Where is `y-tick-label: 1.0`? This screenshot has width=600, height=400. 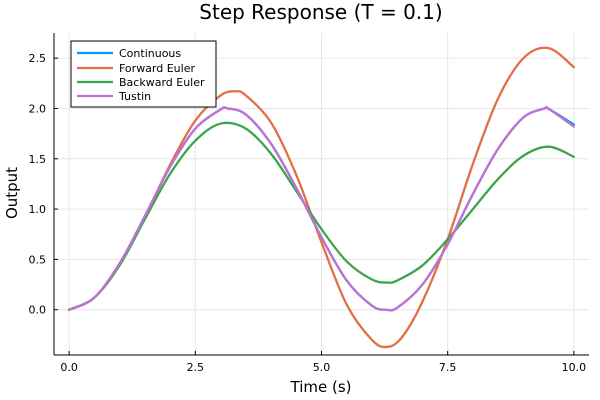
y-tick-label: 1.0 is located at coordinates (38, 209).